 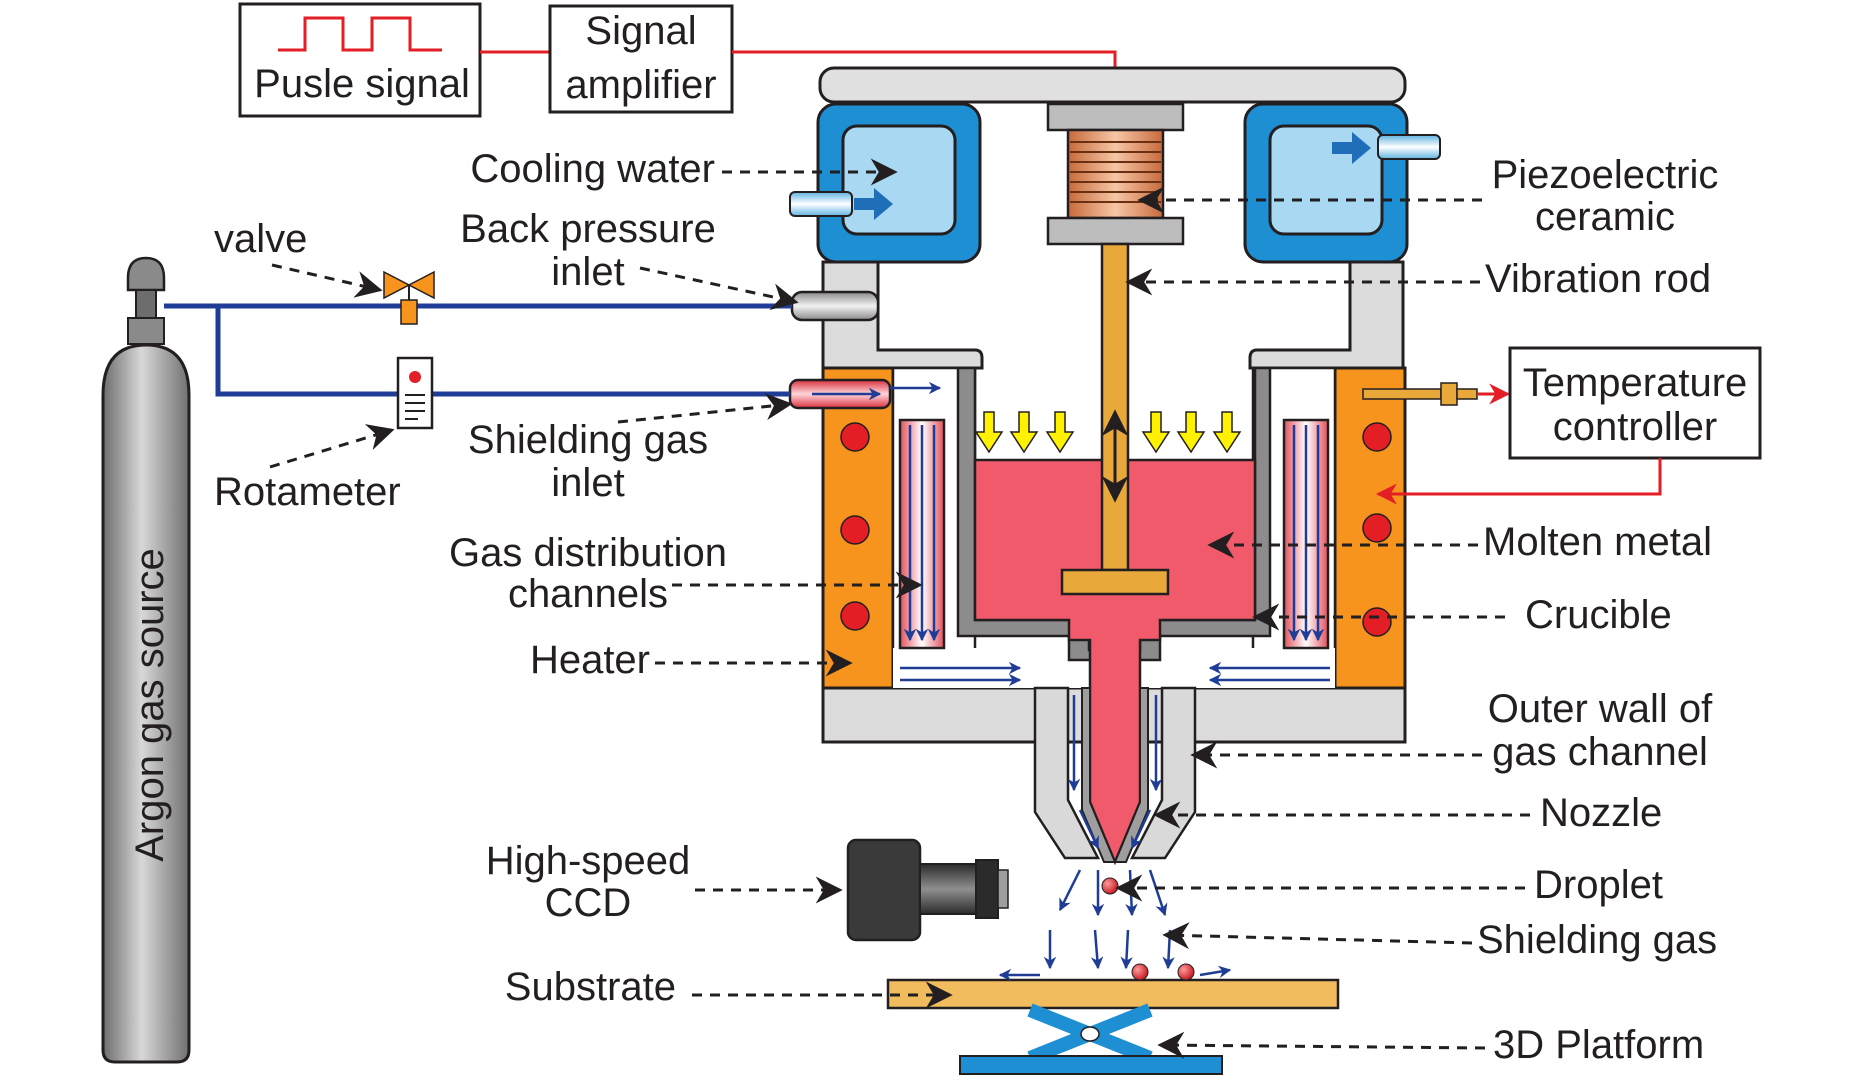 What do you see at coordinates (640, 31) in the screenshot?
I see `signal-amplifier-label-1: Signal` at bounding box center [640, 31].